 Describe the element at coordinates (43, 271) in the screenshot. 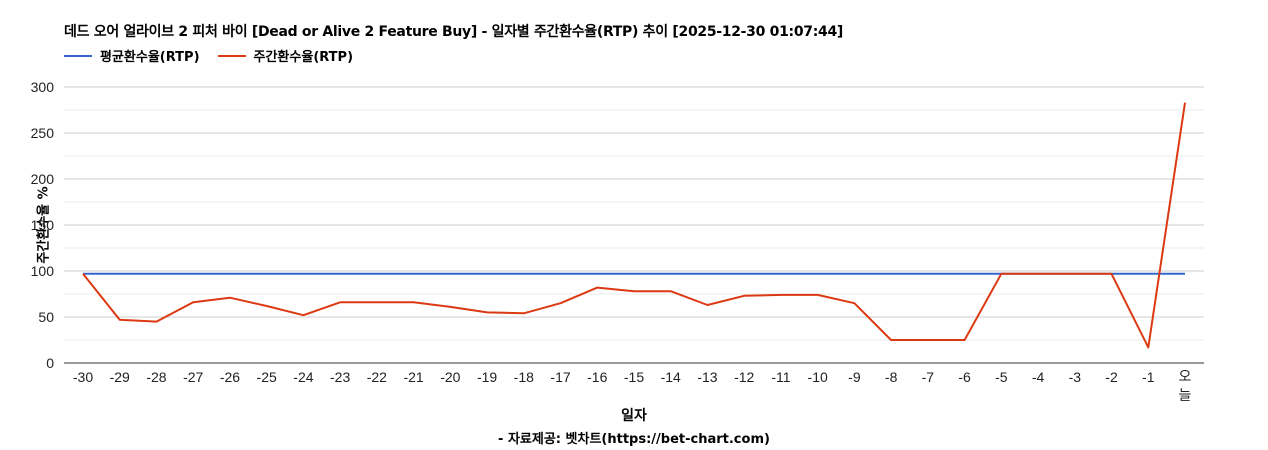

I see `y-tick-label: 100` at that location.